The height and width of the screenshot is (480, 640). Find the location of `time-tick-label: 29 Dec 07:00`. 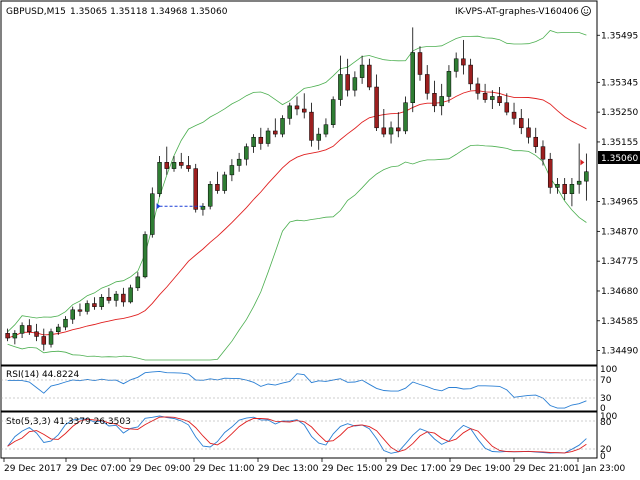

time-tick-label: 29 Dec 07:00 is located at coordinates (96, 469).